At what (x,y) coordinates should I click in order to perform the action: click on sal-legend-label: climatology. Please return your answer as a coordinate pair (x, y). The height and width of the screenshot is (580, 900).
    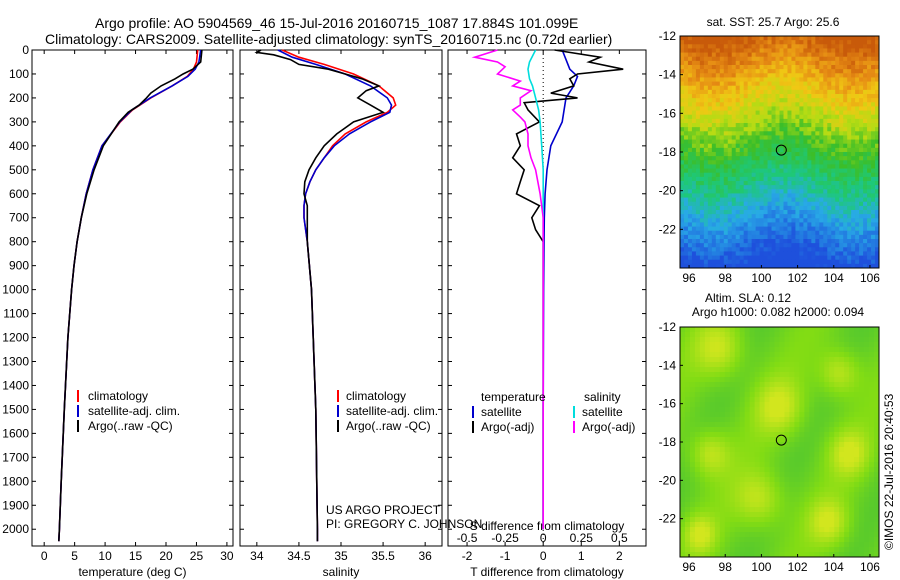
    Looking at the image, I should click on (376, 396).